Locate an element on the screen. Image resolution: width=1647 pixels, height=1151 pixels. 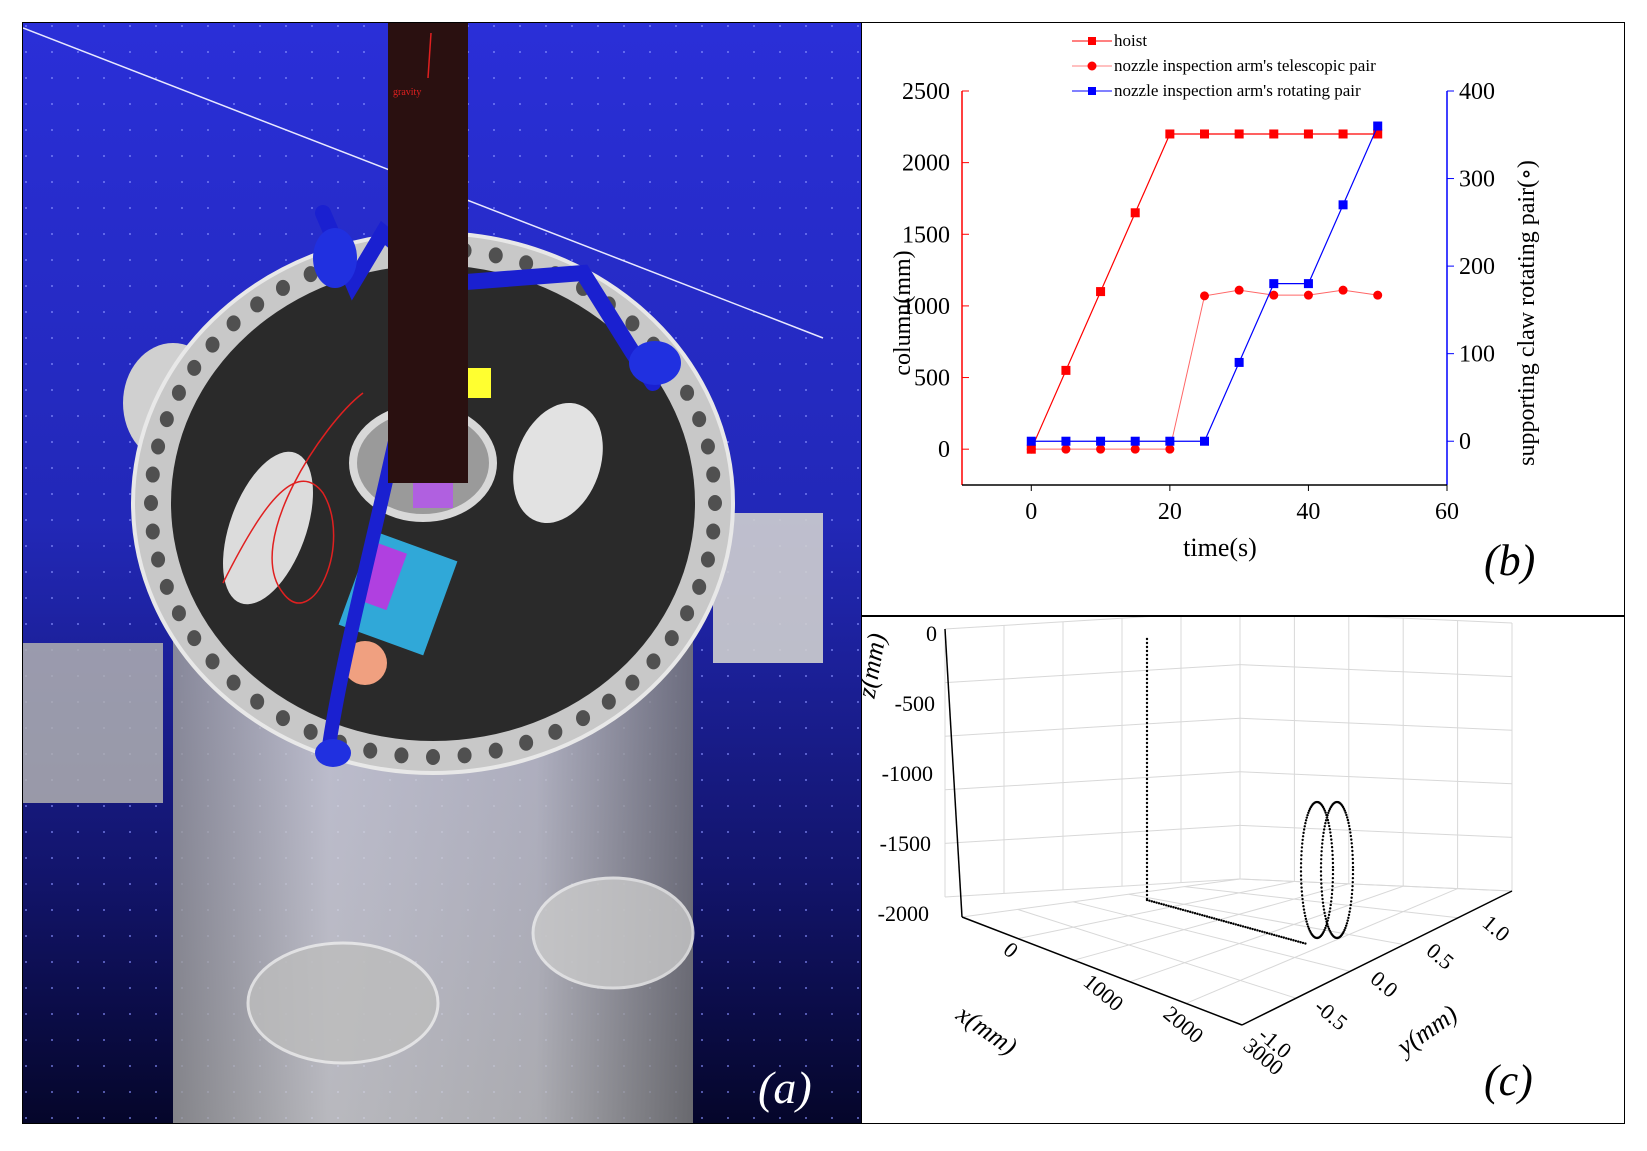
x-tick-label: 1000 is located at coordinates (1104, 992).